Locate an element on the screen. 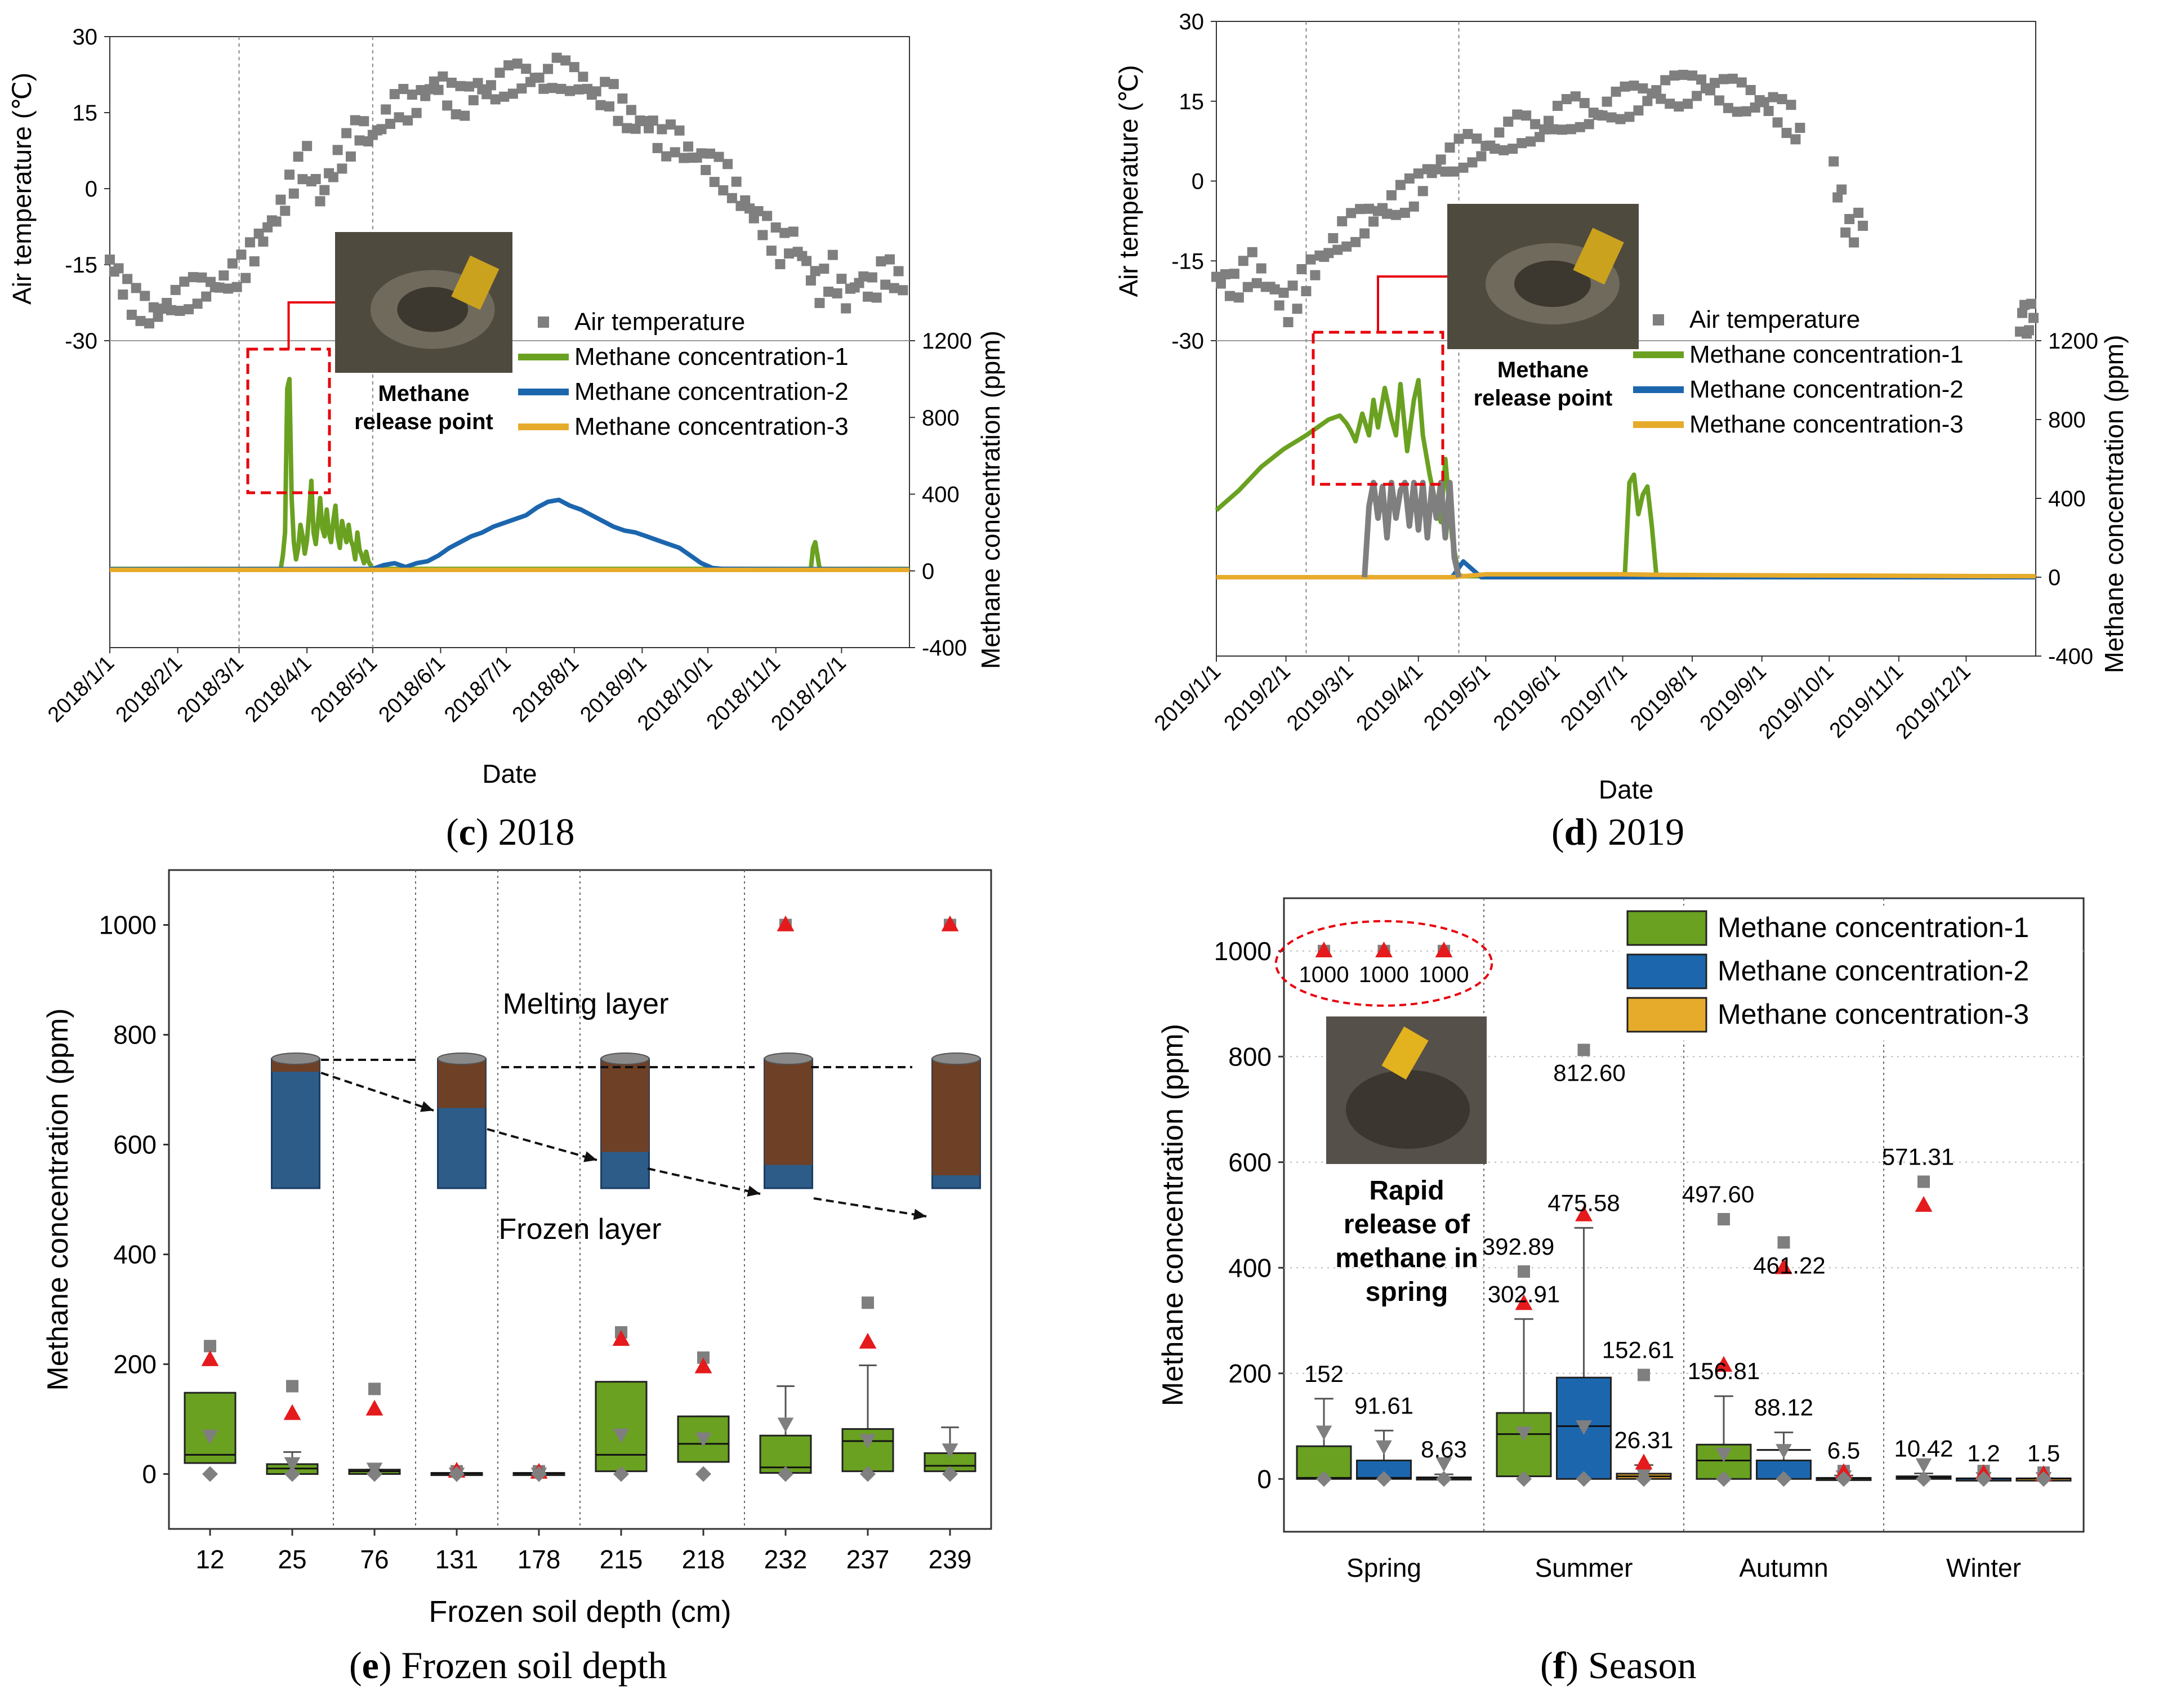 The image size is (2163, 1708). y-tick-label-right: -400 is located at coordinates (2070, 656).